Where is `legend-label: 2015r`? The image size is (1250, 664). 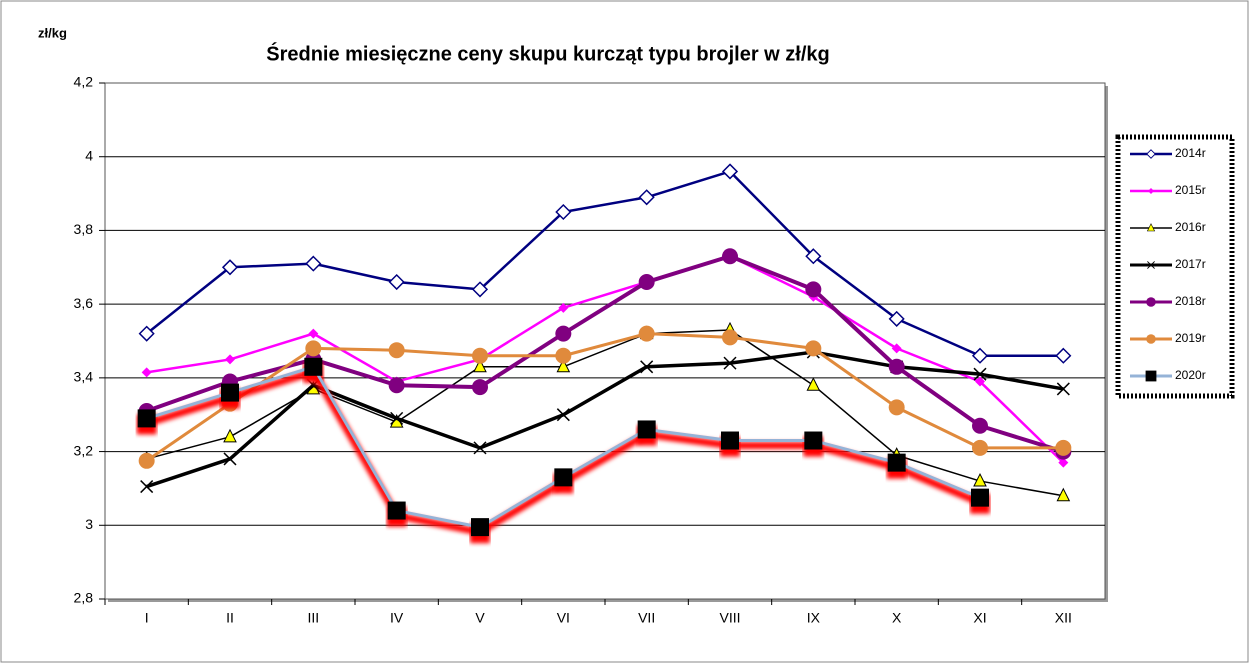 legend-label: 2015r is located at coordinates (1190, 190).